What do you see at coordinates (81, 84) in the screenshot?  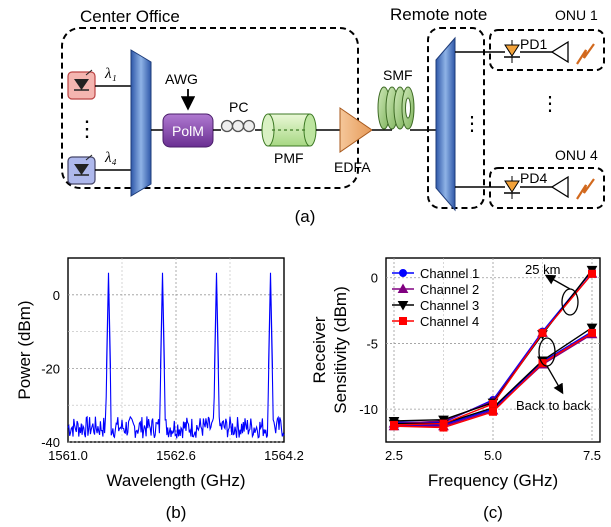 I see `laser-1-icon` at bounding box center [81, 84].